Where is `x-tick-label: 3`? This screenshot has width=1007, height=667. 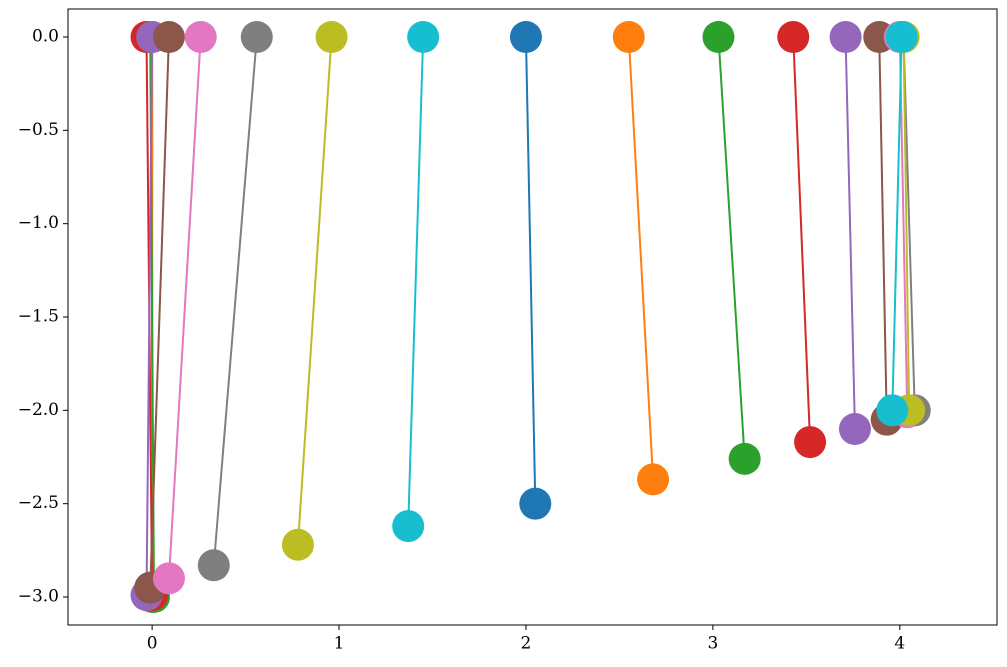 x-tick-label: 3 is located at coordinates (712, 644).